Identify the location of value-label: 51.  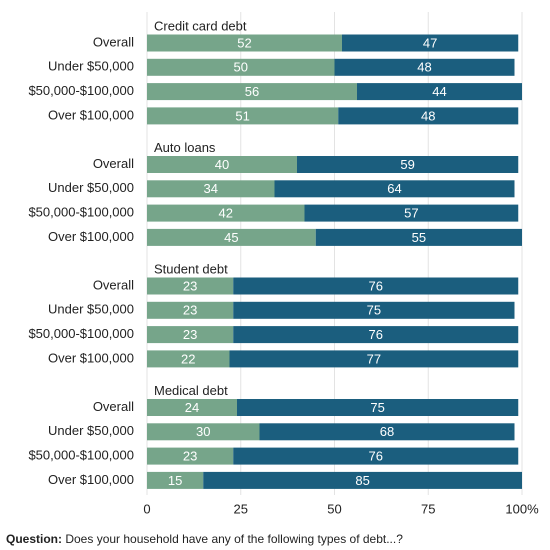
(242, 115).